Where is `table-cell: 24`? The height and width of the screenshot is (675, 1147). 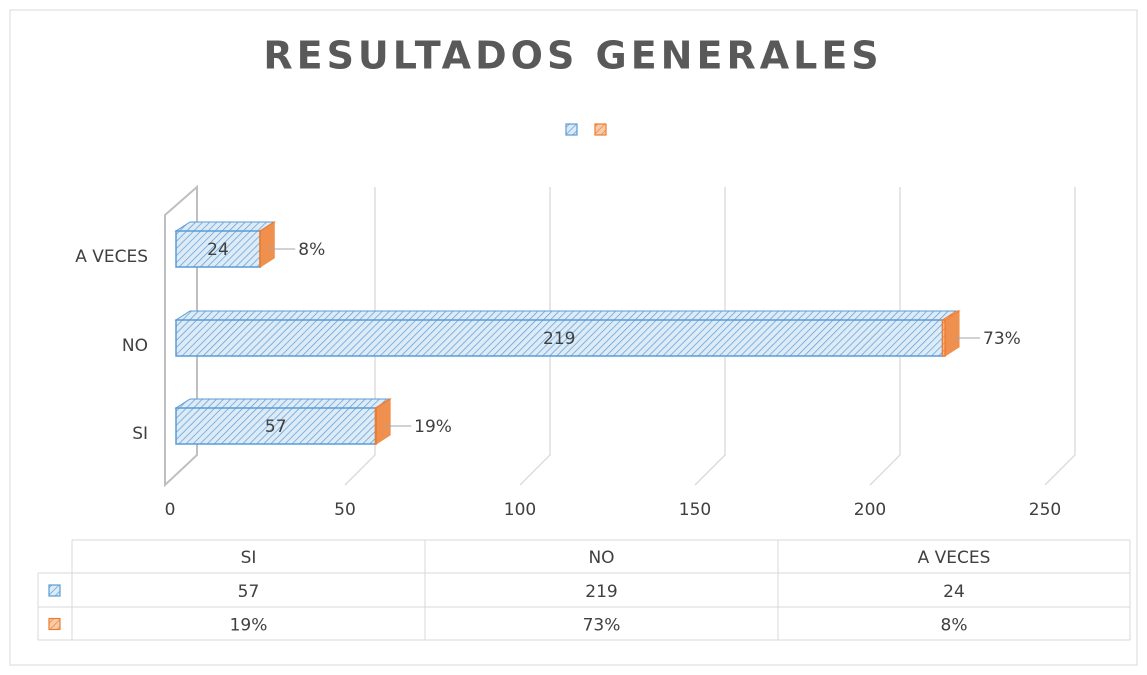 table-cell: 24 is located at coordinates (954, 592).